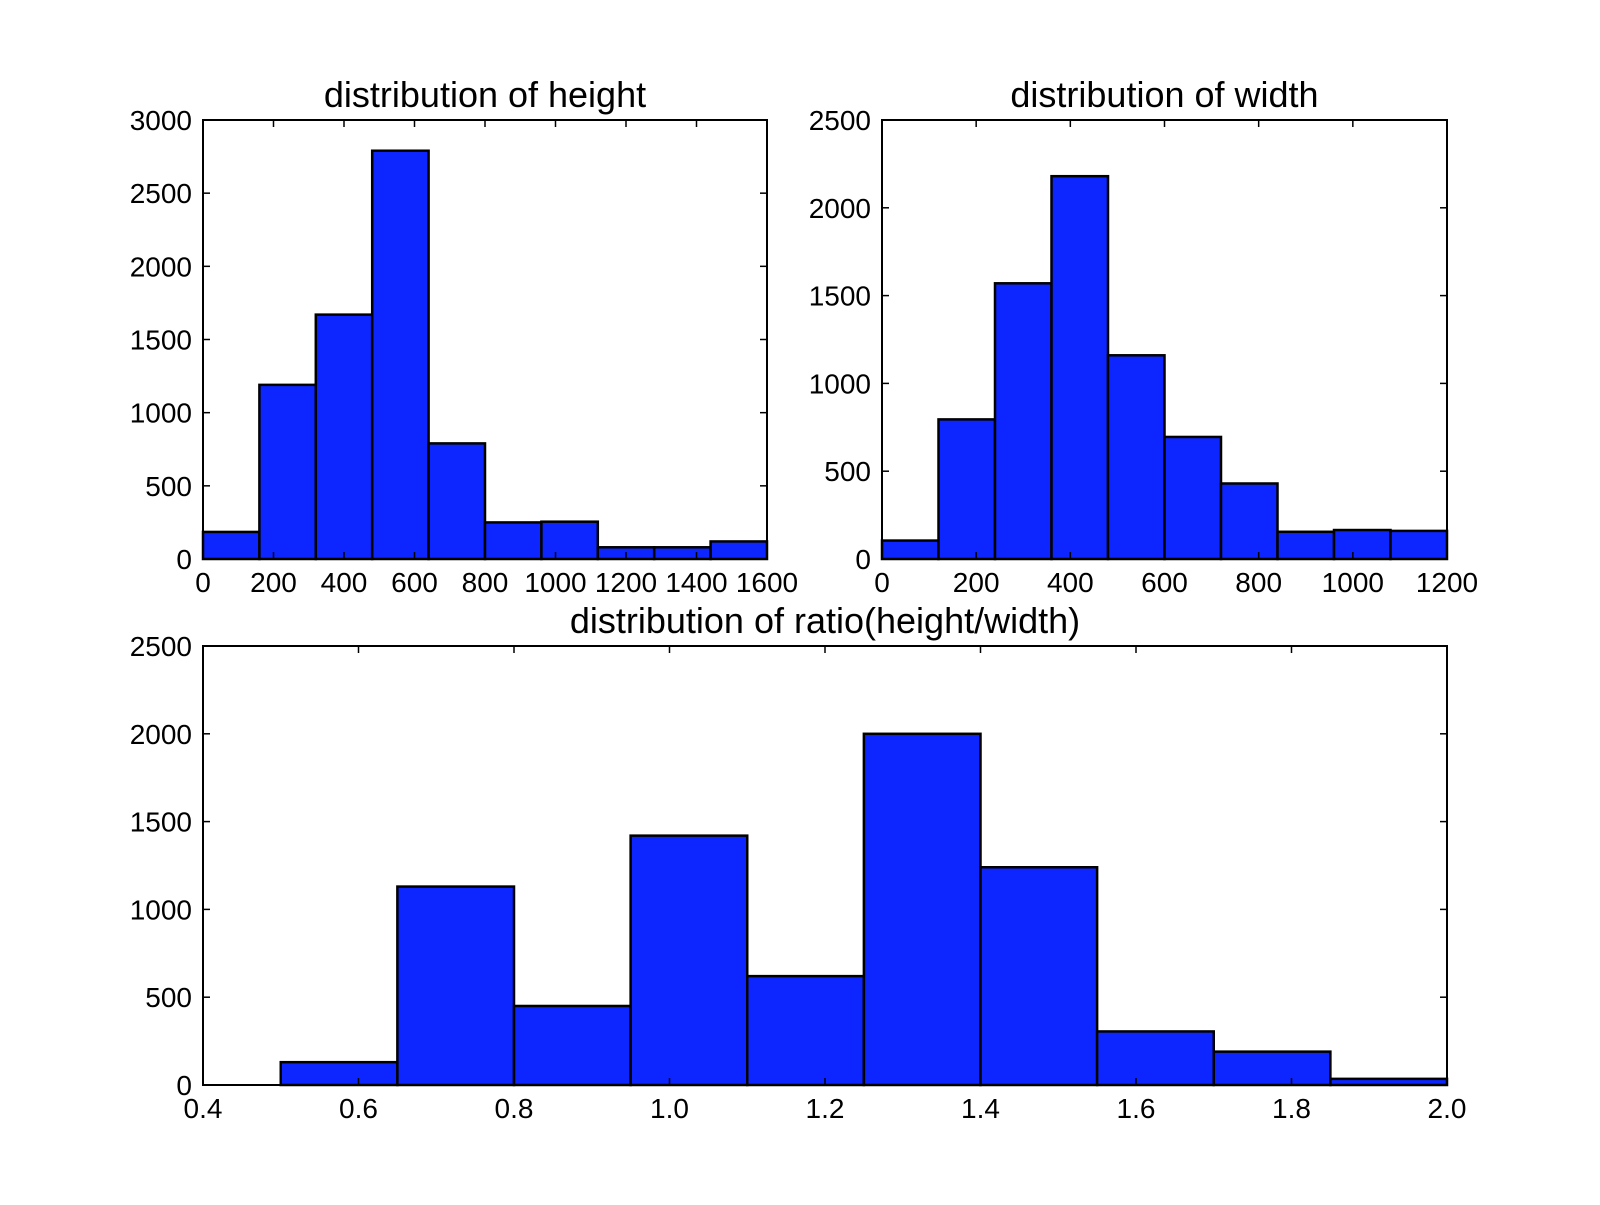 The height and width of the screenshot is (1205, 1600). What do you see at coordinates (358, 1108) in the screenshot?
I see `x-tick-label: 0.6` at bounding box center [358, 1108].